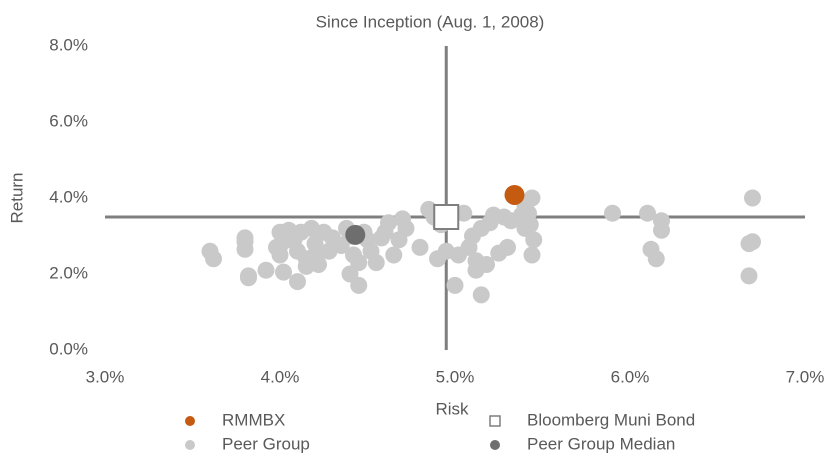 The image size is (833, 456). Describe the element at coordinates (16, 197) in the screenshot. I see `y-axis-label: Return` at that location.